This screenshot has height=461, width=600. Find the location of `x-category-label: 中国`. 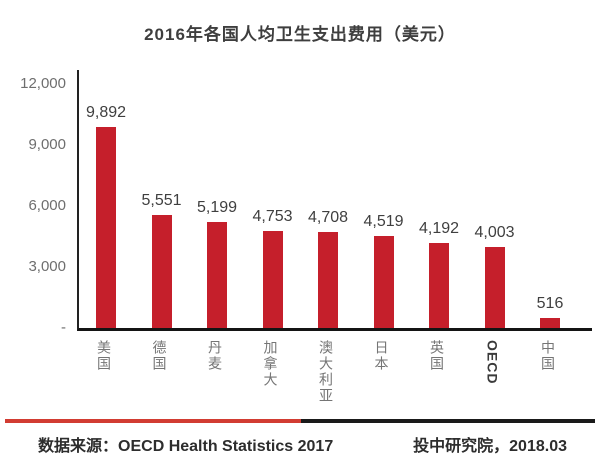

x-category-label: 中国 is located at coordinates (548, 356).